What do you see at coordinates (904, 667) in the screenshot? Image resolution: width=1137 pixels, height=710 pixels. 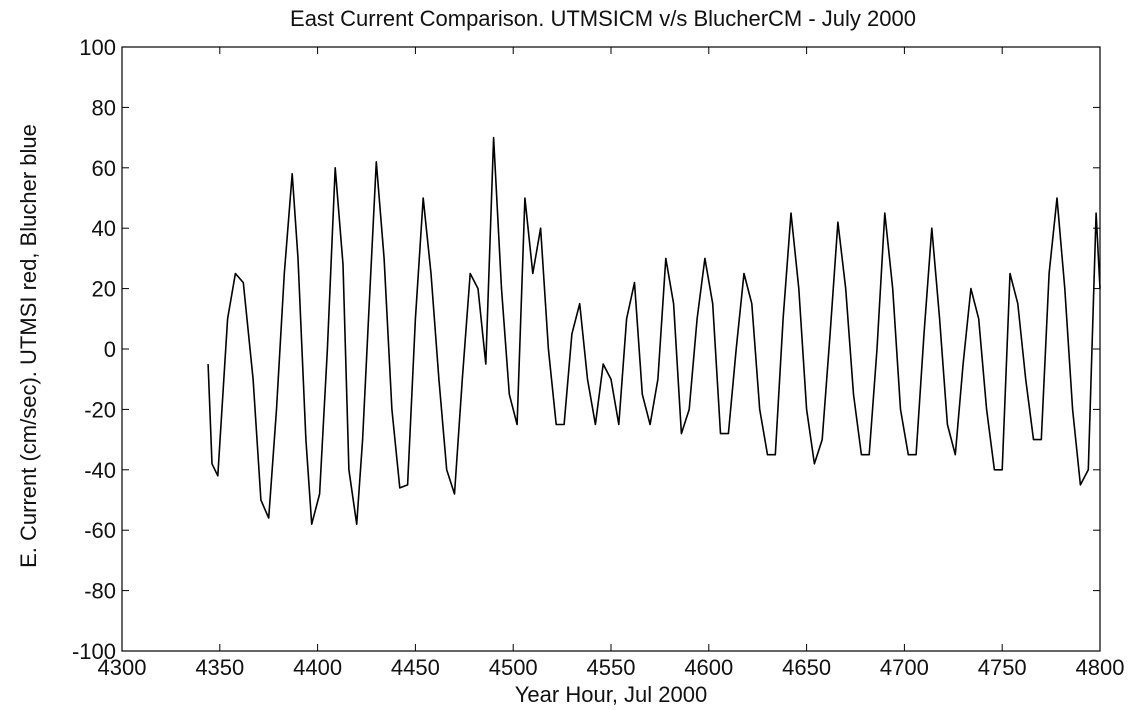 I see `x-tick-label: 4700` at bounding box center [904, 667].